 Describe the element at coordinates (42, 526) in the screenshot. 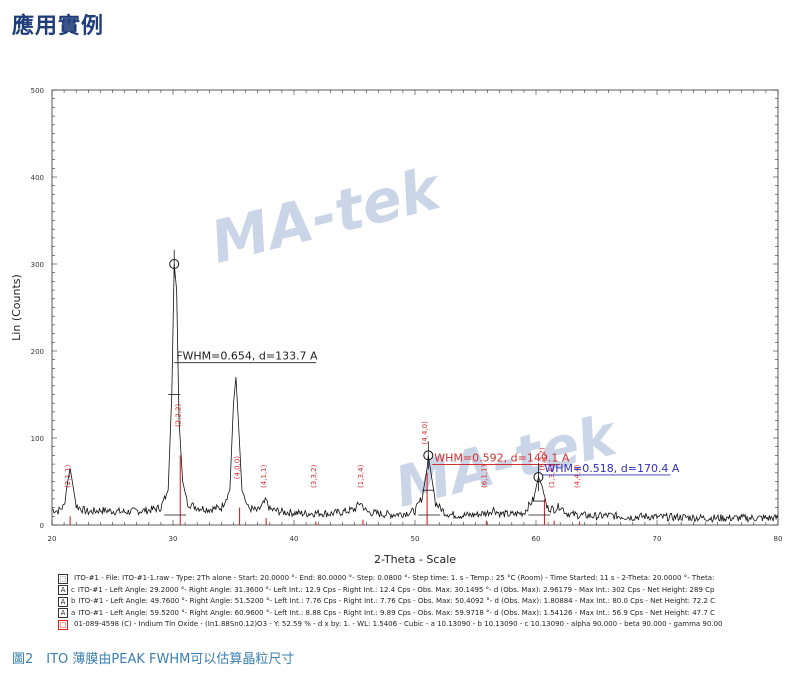

I see `y-tick-label: 0` at that location.